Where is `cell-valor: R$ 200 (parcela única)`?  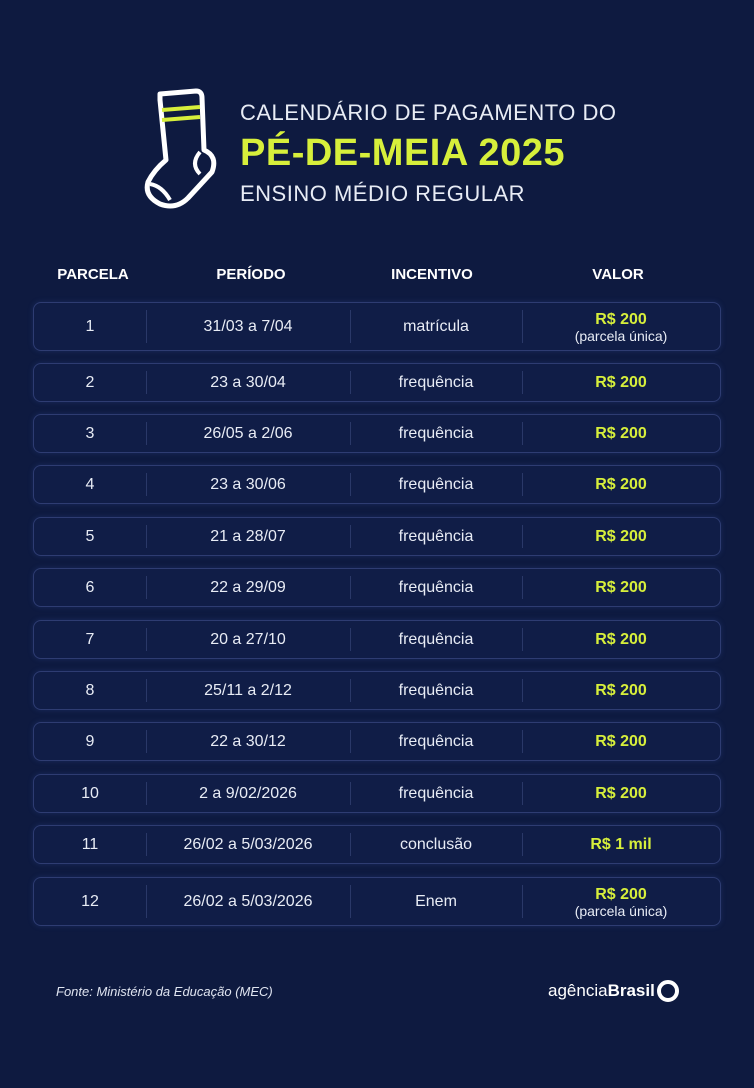
cell-valor: R$ 200 (parcela única) is located at coordinates (621, 901).